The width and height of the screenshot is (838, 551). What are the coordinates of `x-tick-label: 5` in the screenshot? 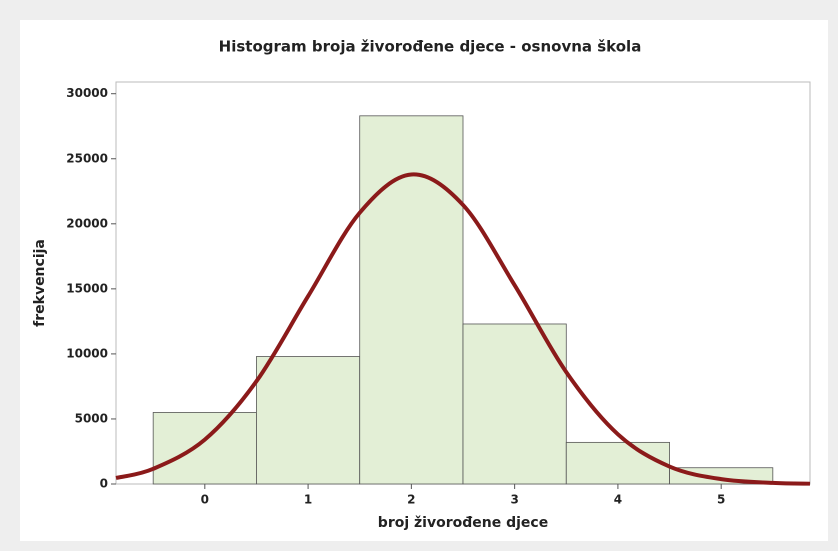 It's located at (721, 500).